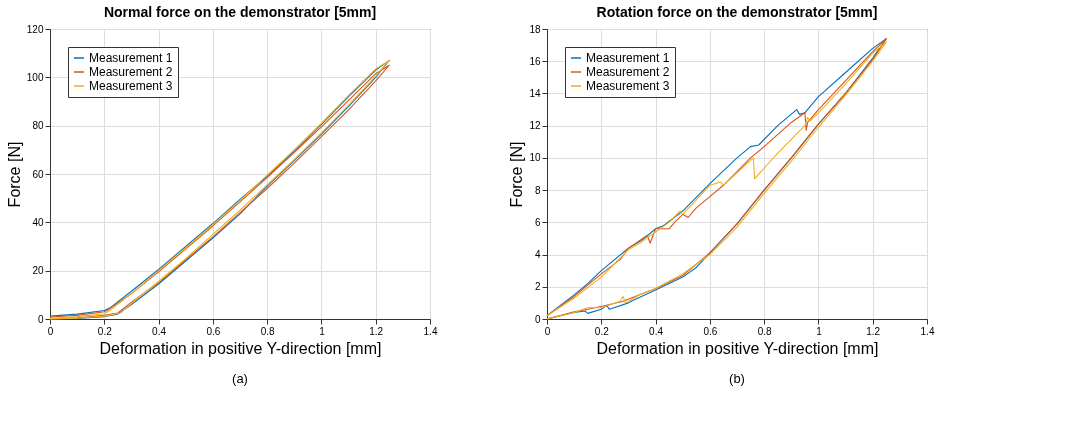  What do you see at coordinates (240, 378) in the screenshot?
I see `text: (a)` at bounding box center [240, 378].